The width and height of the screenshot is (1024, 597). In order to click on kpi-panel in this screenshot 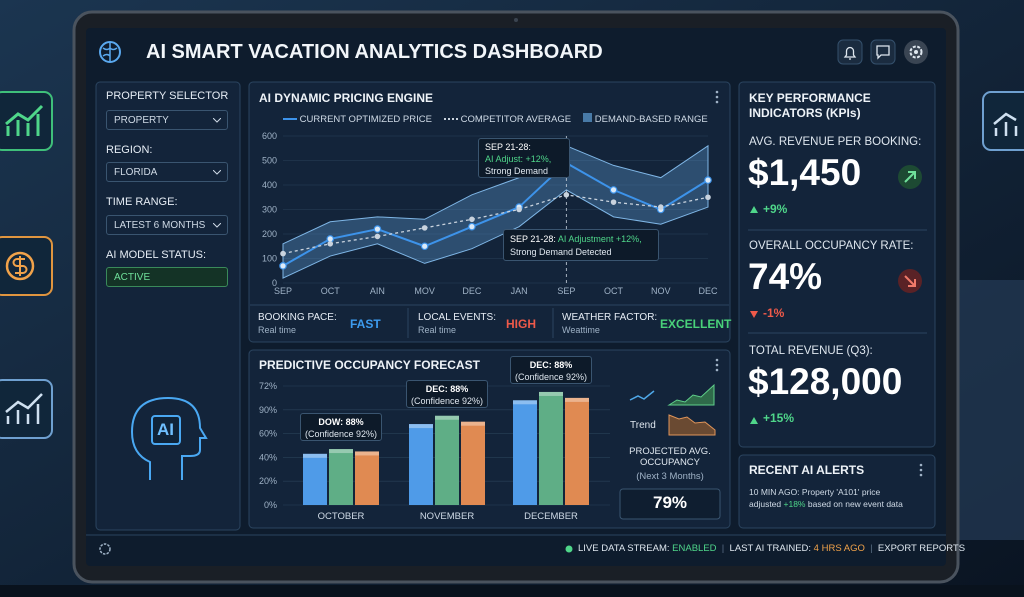, I will do `click(837, 264)`.